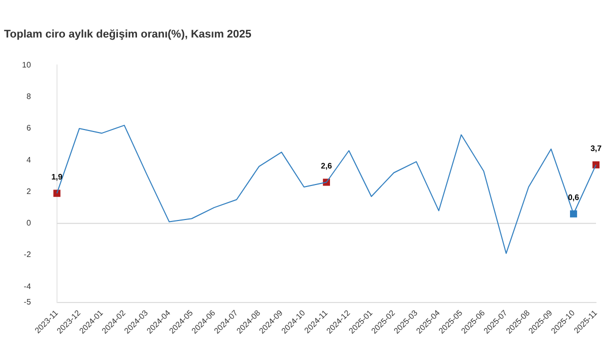  I want to click on data-label: 0,6, so click(574, 197).